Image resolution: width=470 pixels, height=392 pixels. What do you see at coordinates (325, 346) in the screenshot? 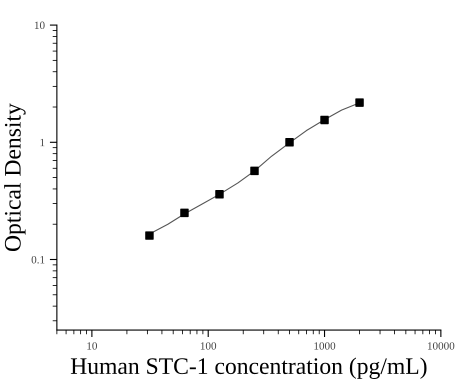
I see `x-tick-label: 1000` at bounding box center [325, 346].